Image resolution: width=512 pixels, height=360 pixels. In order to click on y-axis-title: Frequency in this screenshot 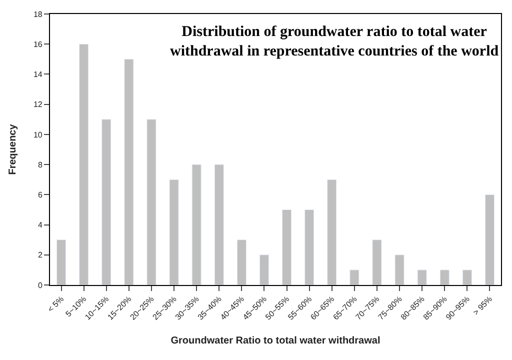, I will do `click(12, 149)`.